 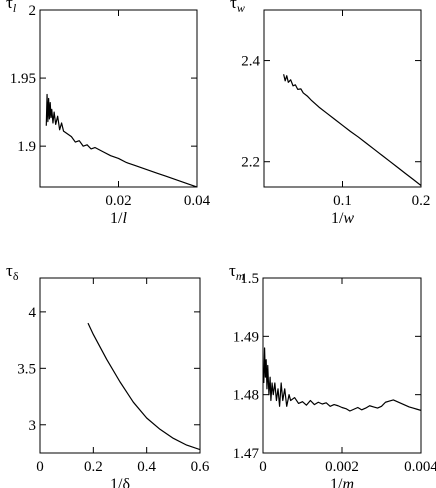 What do you see at coordinates (23, 79) in the screenshot?
I see `y-tick-label: 1.95` at bounding box center [23, 79].